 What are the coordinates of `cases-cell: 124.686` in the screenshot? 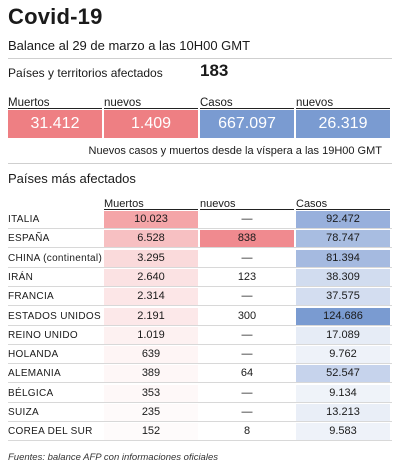 It's located at (343, 316).